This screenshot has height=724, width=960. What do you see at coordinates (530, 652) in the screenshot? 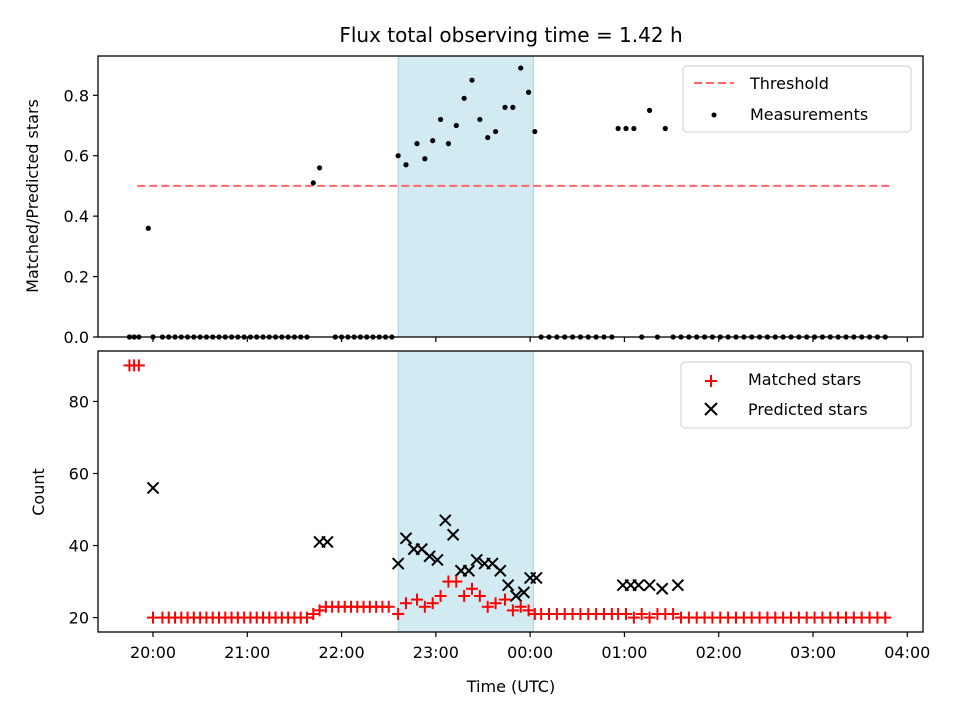
I see `x-tick-label: 00:00` at bounding box center [530, 652].